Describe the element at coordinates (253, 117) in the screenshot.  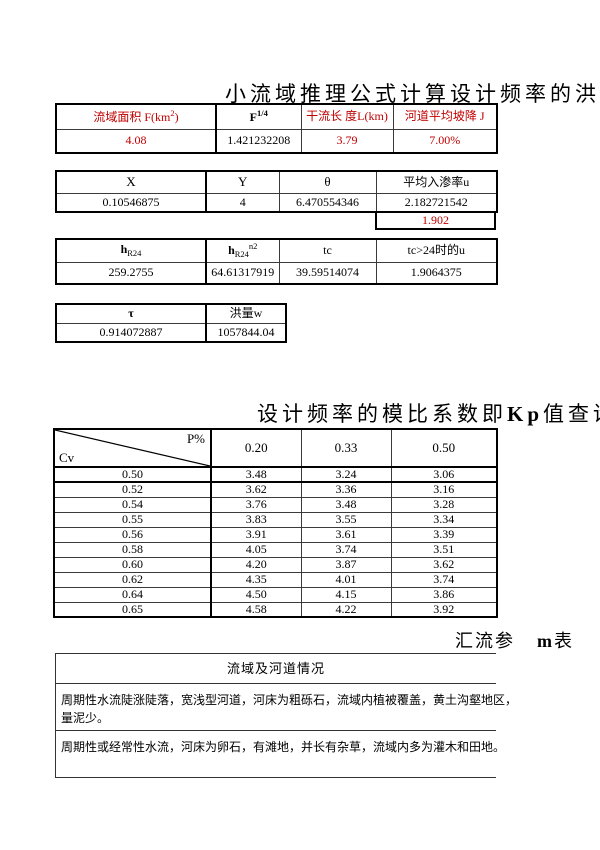
I see `header-text: F` at that location.